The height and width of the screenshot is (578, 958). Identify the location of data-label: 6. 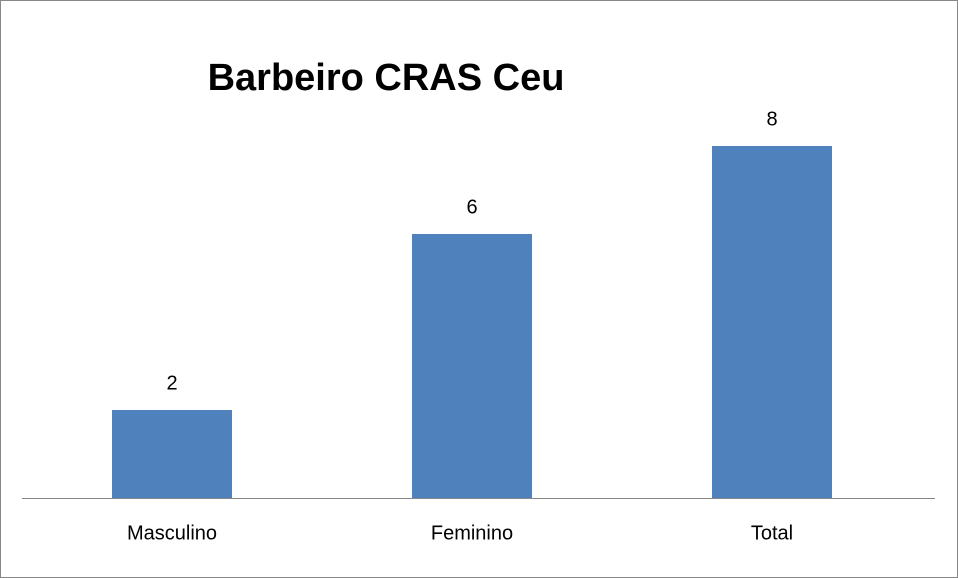
(471, 207).